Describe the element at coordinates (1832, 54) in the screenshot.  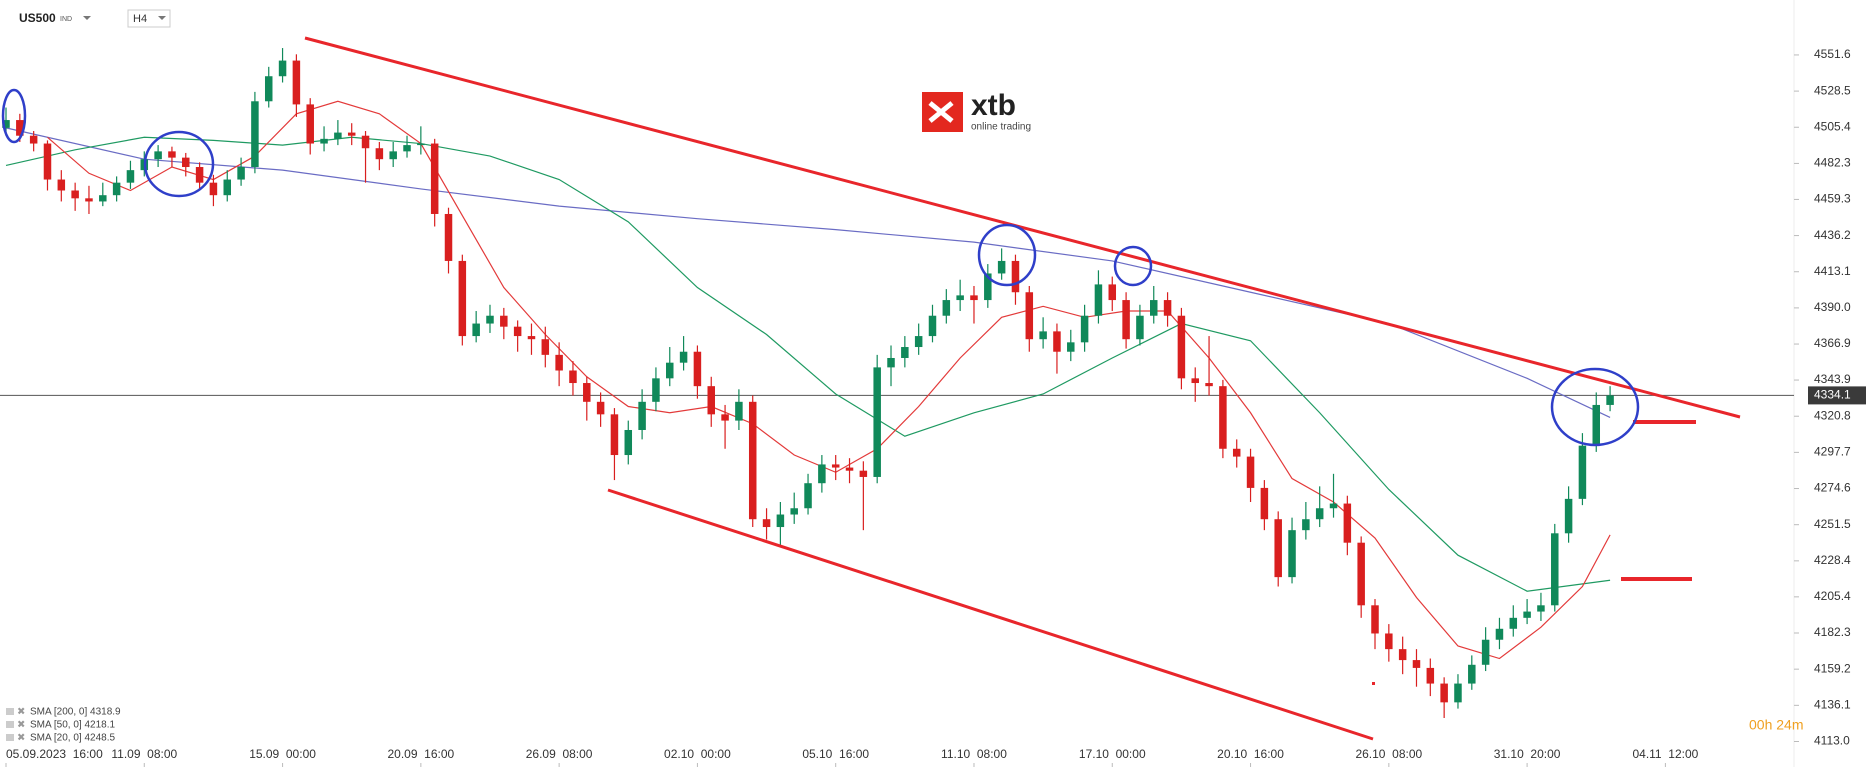
I see `y-tick-label: 4551.6` at that location.